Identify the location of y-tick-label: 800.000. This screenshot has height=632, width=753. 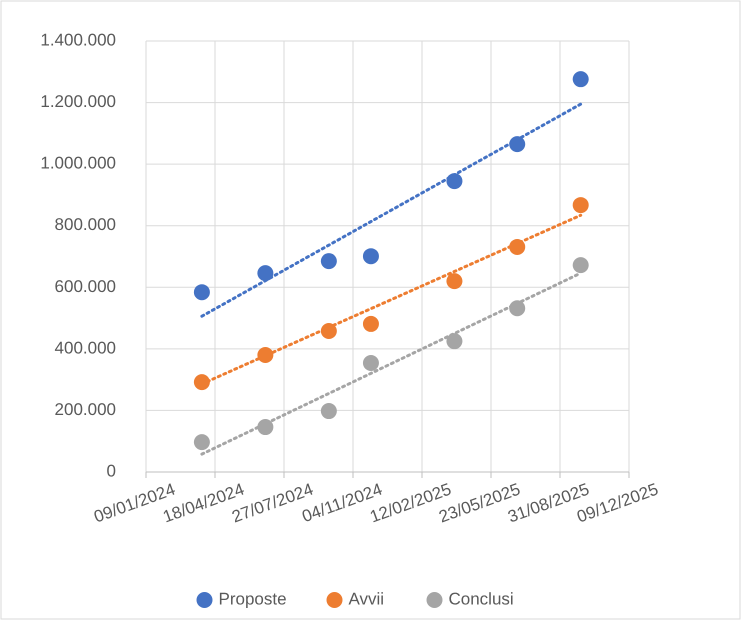
(85, 224).